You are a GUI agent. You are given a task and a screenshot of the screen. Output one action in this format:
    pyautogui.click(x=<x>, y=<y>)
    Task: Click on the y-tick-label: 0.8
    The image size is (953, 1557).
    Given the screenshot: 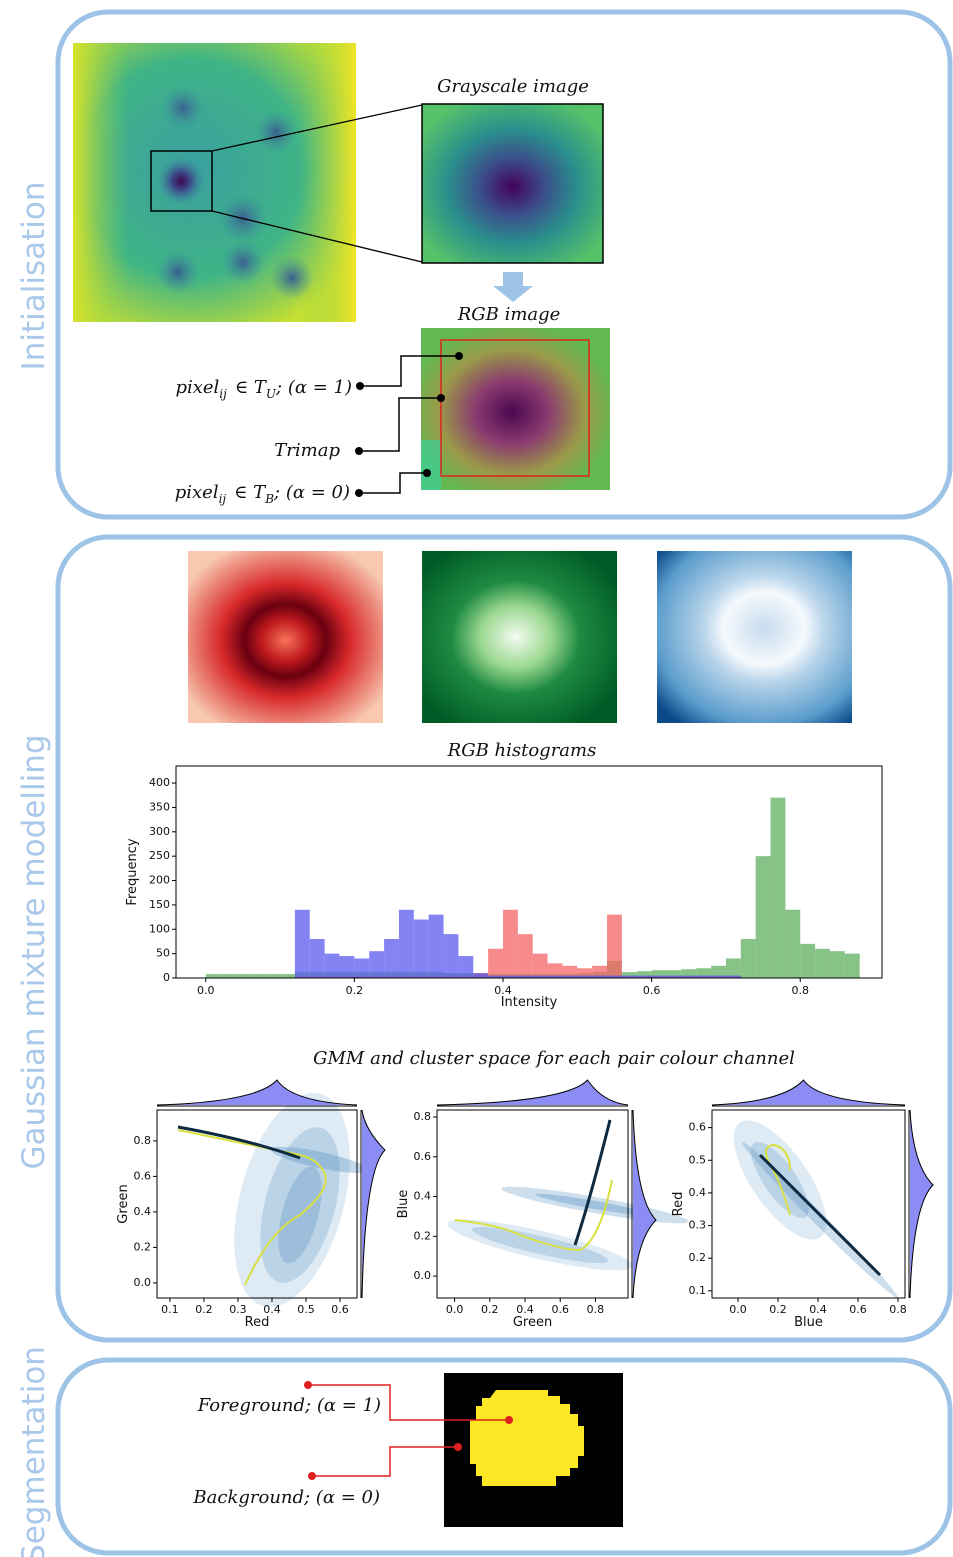 What is the action you would take?
    pyautogui.click(x=143, y=1140)
    